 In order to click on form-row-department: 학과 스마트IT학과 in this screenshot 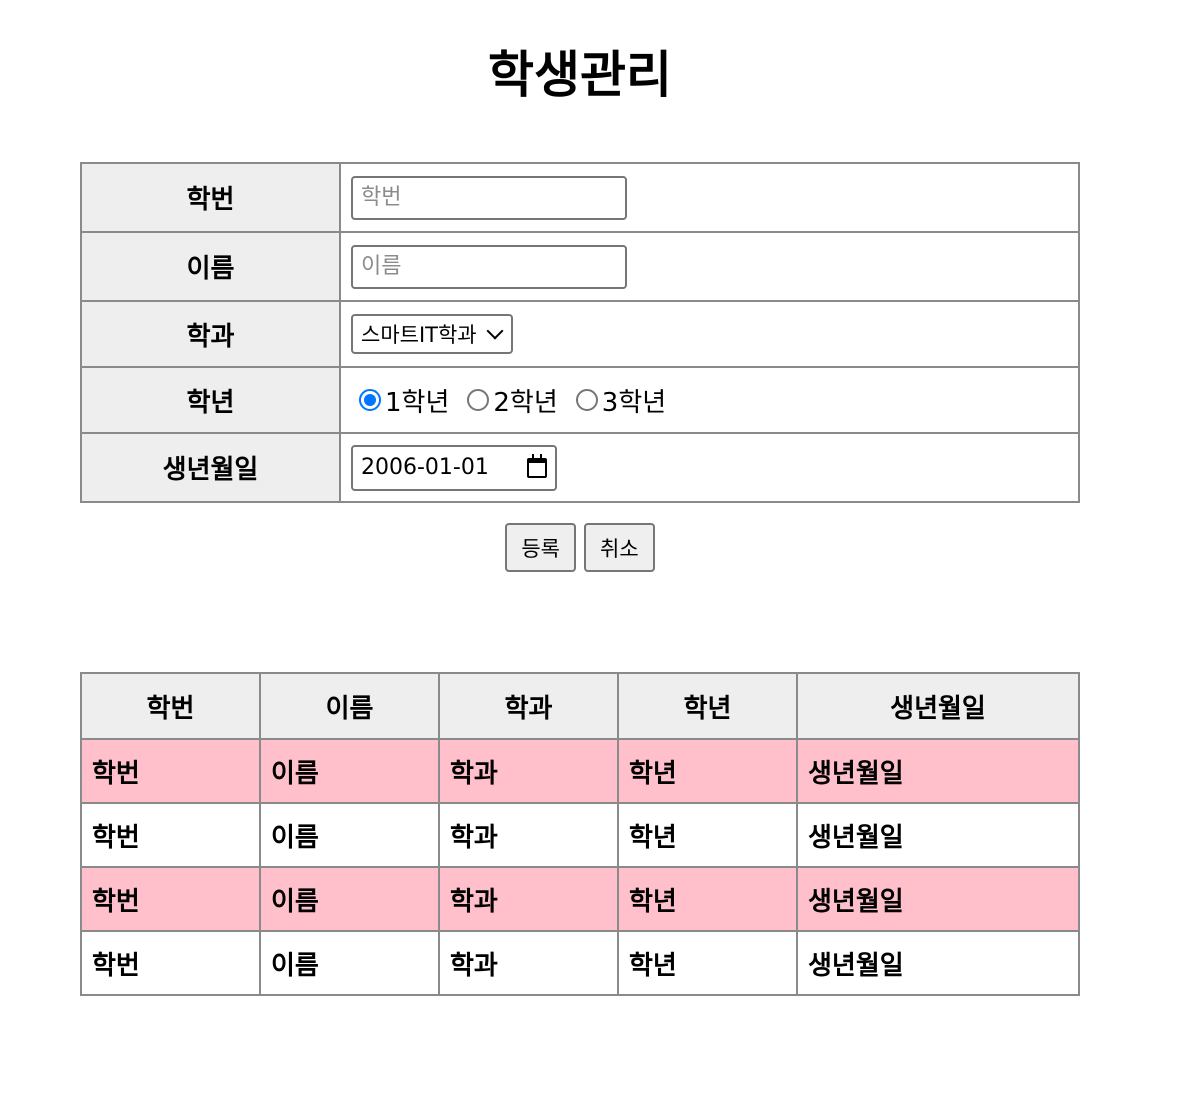, I will do `click(580, 334)`.